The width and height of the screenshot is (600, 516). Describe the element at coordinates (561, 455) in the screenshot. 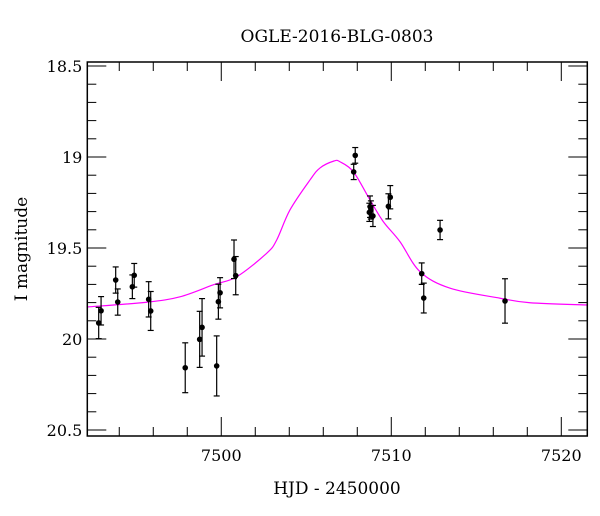

I see `x-tick-label: 7520` at that location.